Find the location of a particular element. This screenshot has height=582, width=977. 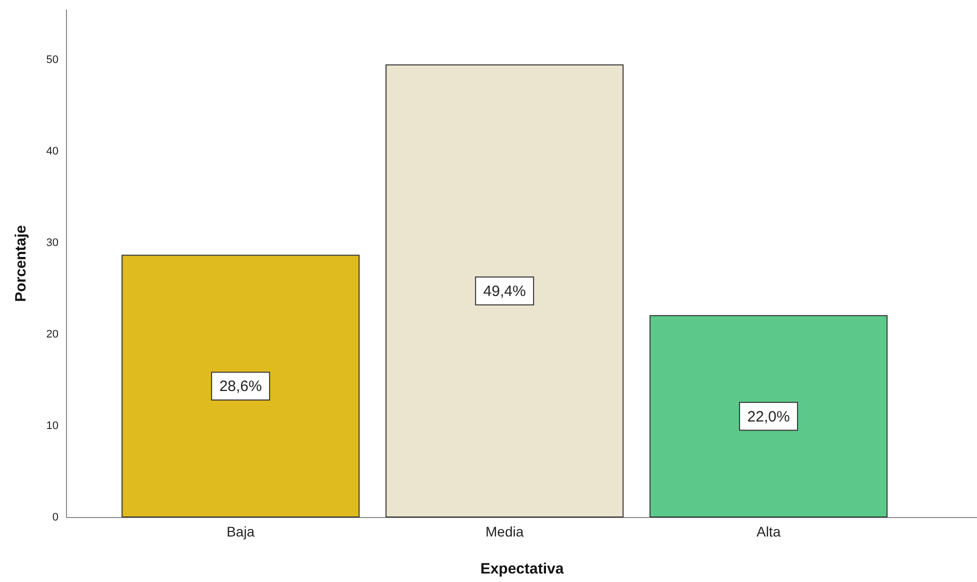

x-tick-label: Baja is located at coordinates (240, 532).